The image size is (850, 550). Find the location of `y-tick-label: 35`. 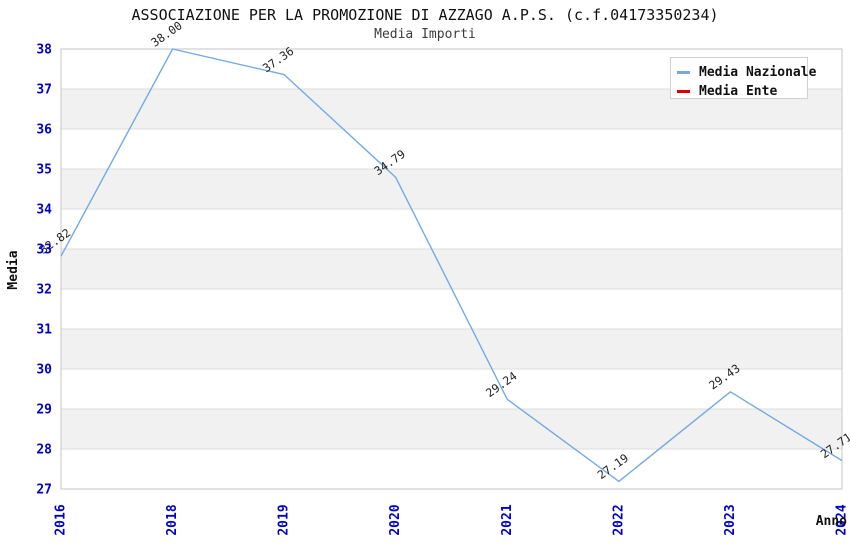

y-tick-label: 35 is located at coordinates (44, 170).